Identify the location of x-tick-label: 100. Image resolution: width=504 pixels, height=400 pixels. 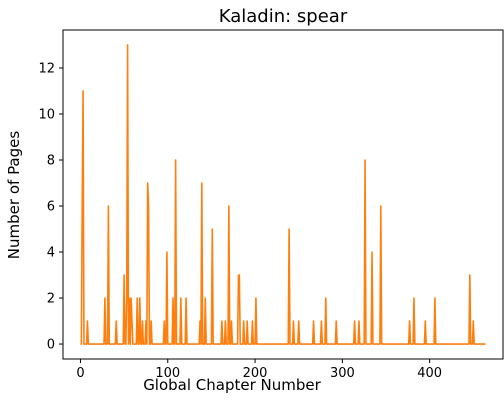
(167, 373).